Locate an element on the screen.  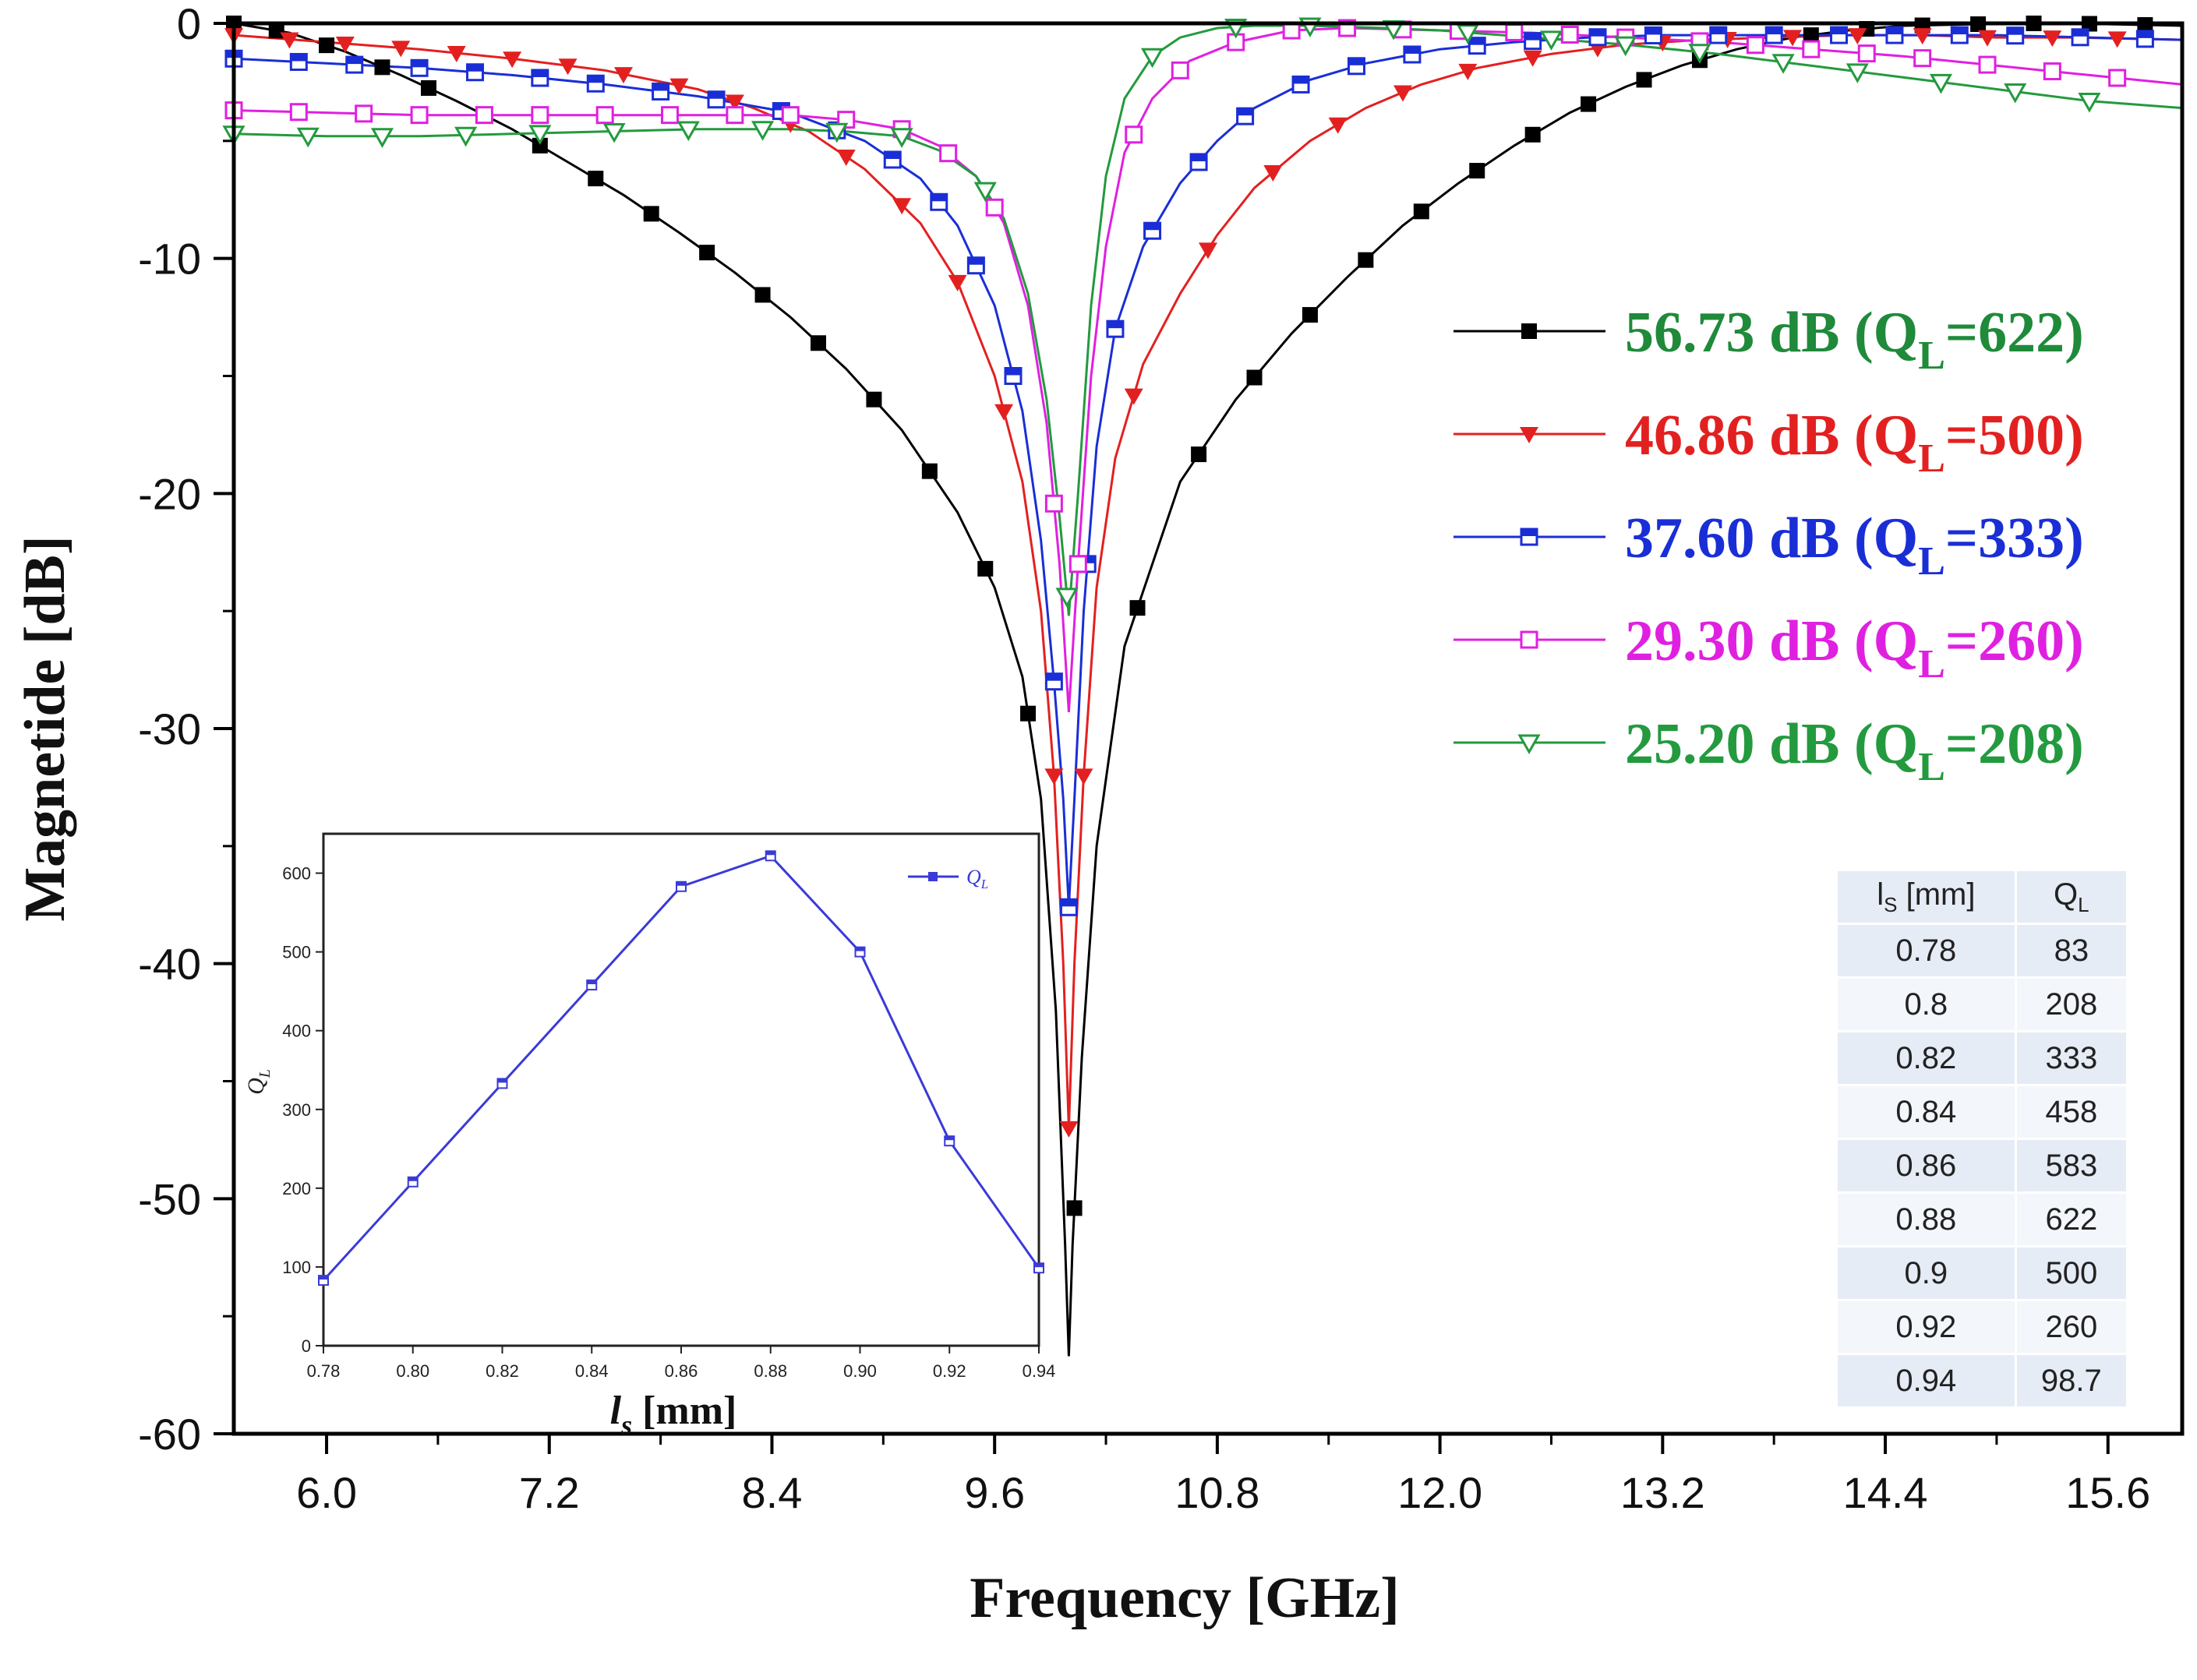
series-4-marker-10-shape is located at coordinates (985, 193).